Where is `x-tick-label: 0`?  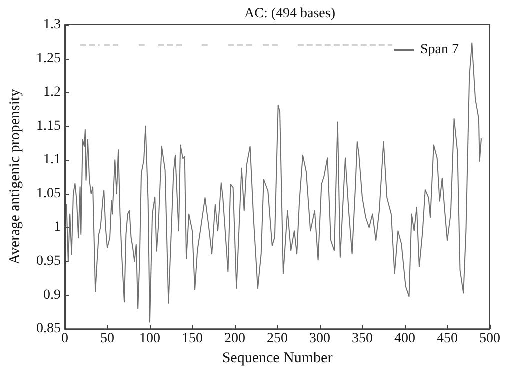 x-tick-label: 0 is located at coordinates (65, 339).